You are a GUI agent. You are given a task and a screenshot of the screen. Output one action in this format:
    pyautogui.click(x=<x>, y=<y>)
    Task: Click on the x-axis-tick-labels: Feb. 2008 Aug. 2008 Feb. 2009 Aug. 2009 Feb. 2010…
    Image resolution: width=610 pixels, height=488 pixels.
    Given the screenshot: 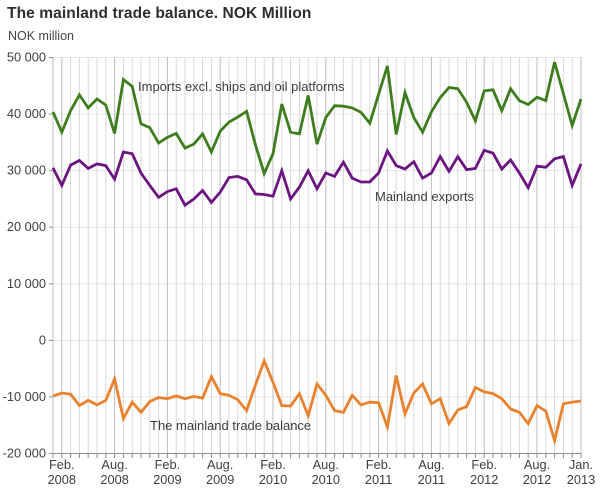 What is the action you would take?
    pyautogui.click(x=322, y=472)
    